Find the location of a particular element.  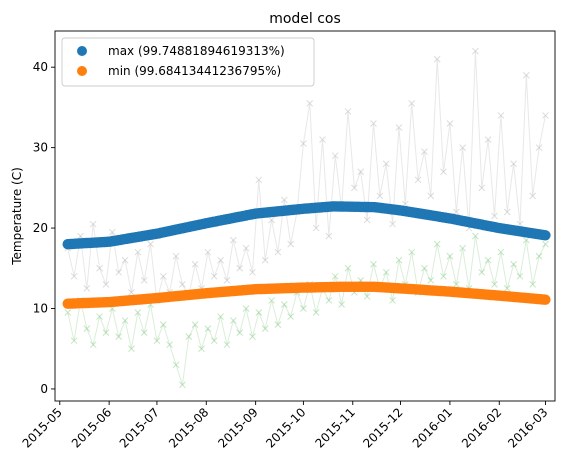

x-tick-label: 2015-10 is located at coordinates (285, 427).